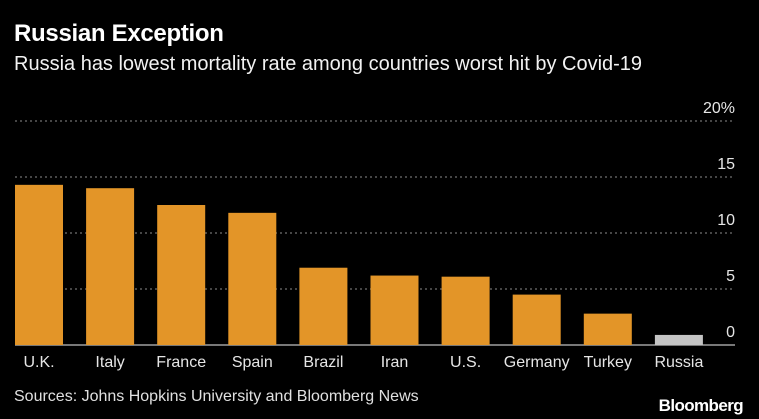  Describe the element at coordinates (726, 164) in the screenshot. I see `y-tick-label: 15` at that location.